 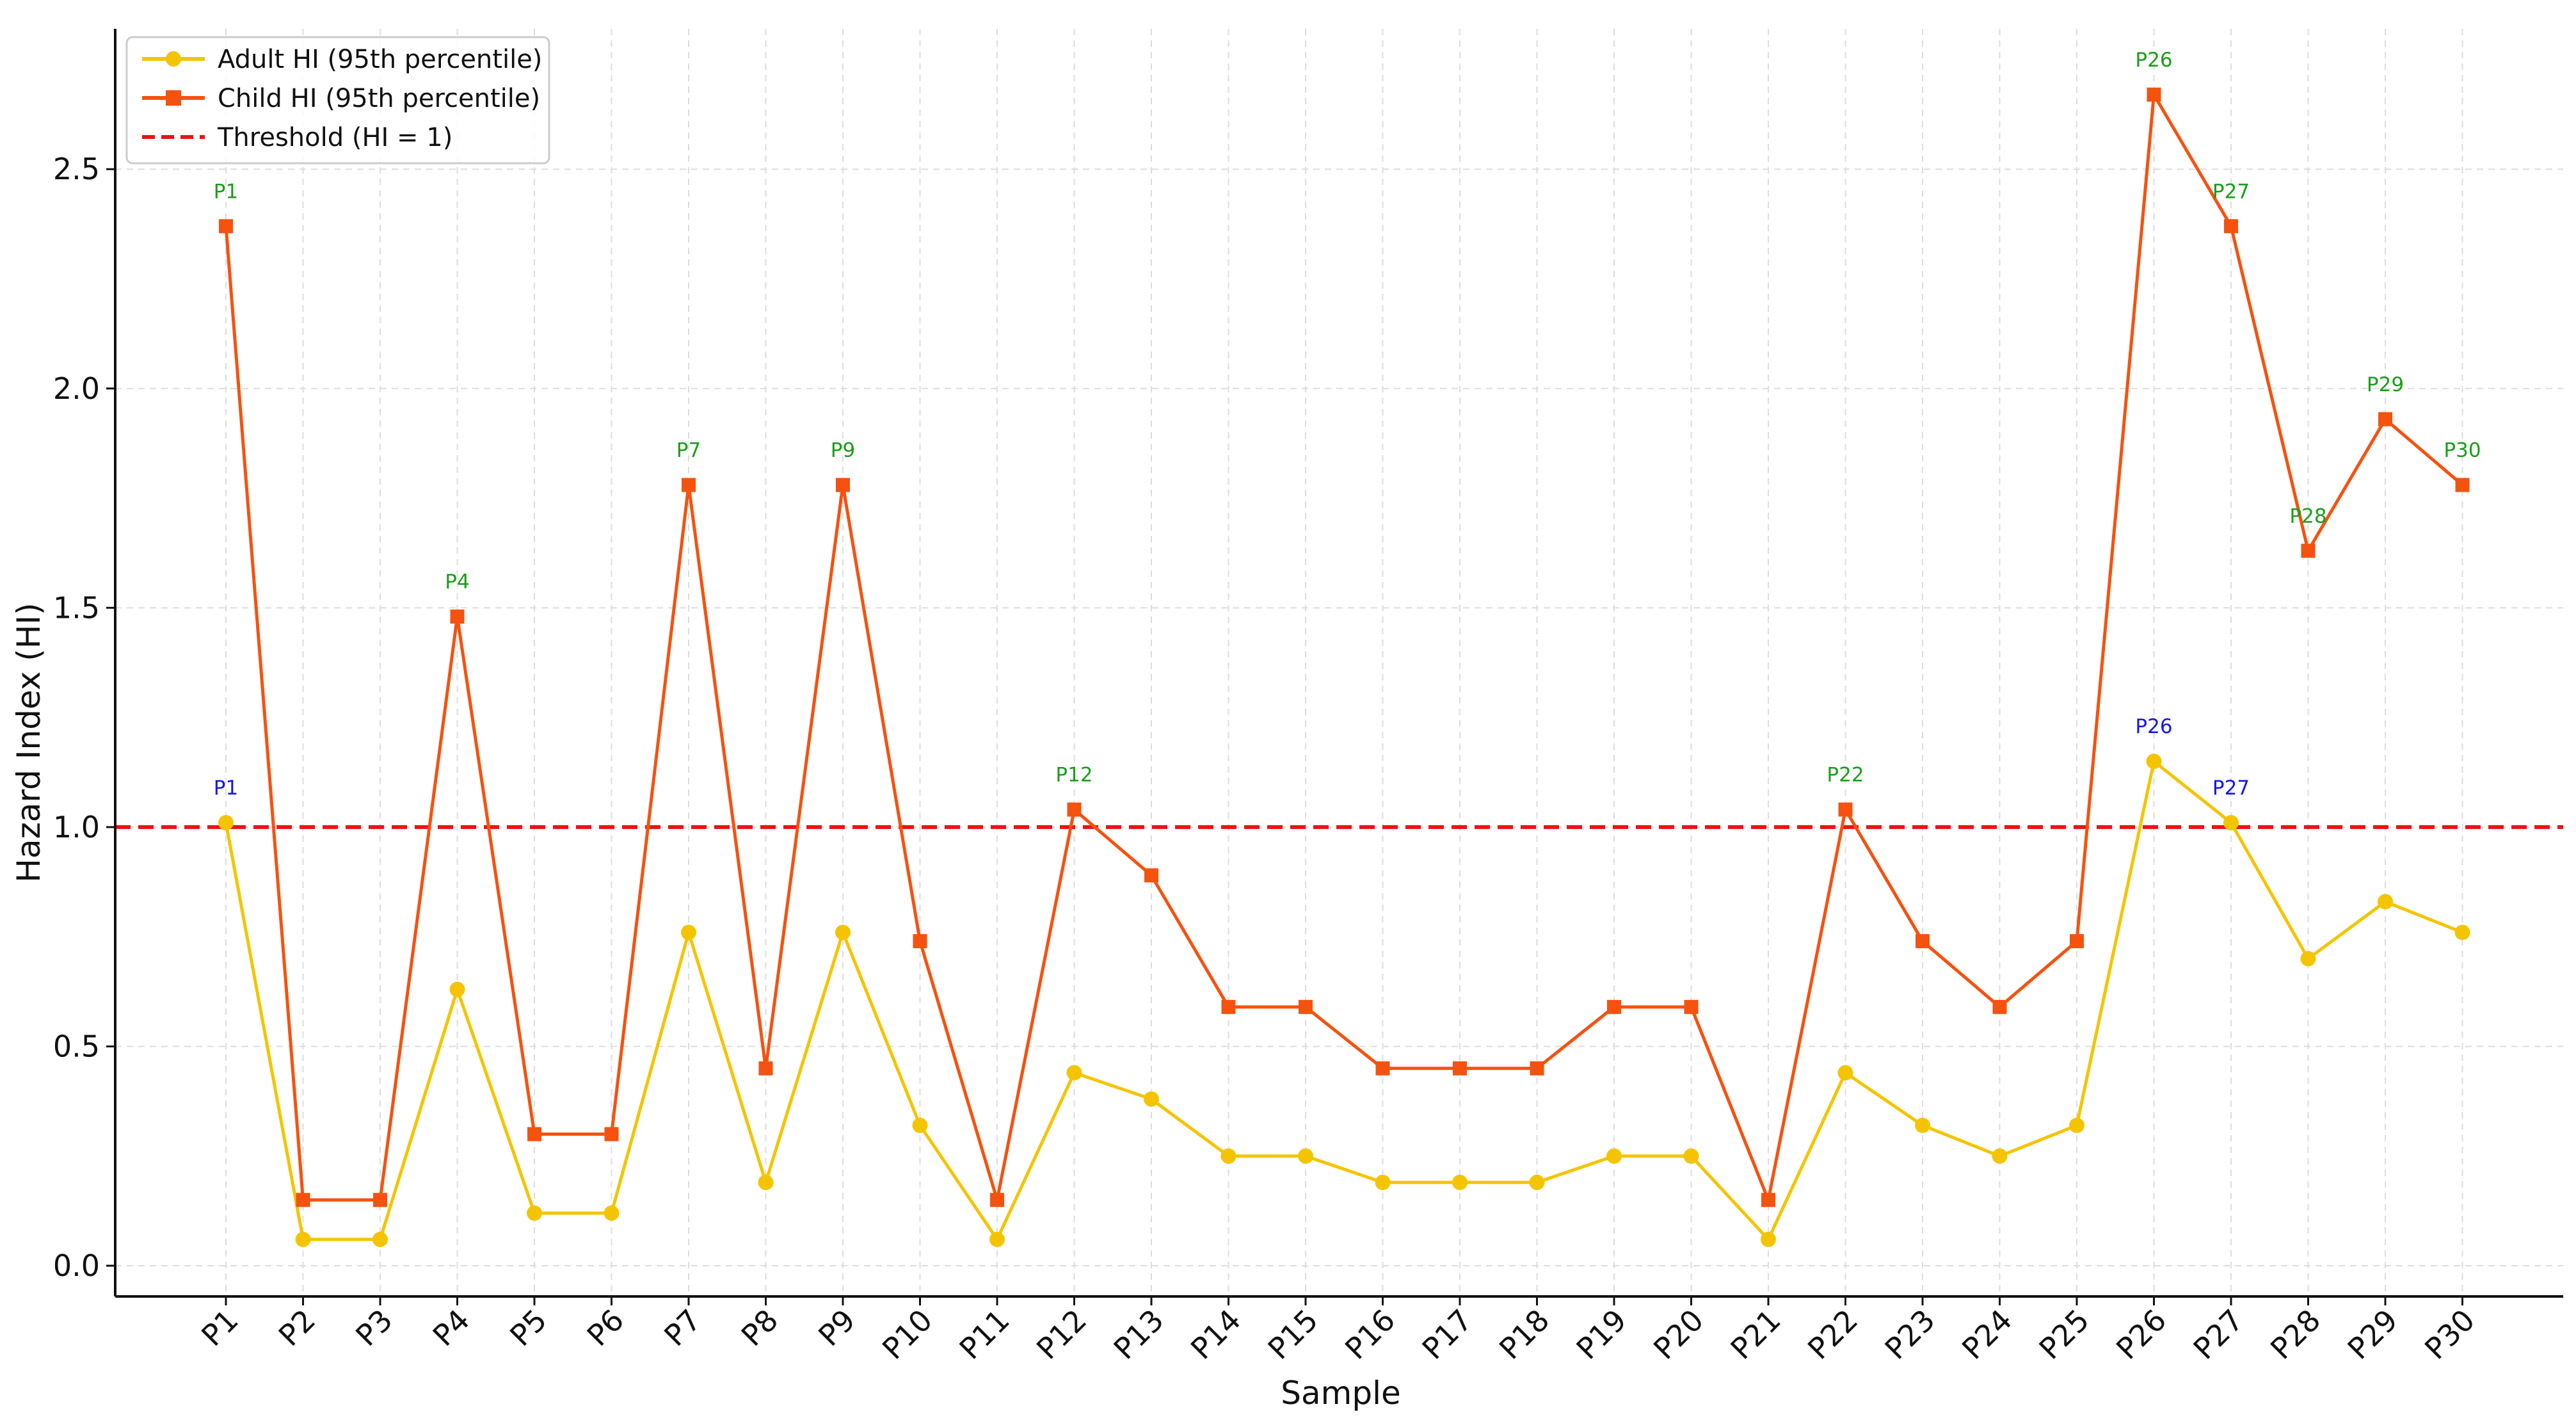 What do you see at coordinates (1845, 1073) in the screenshot?
I see `adult-point-P22` at bounding box center [1845, 1073].